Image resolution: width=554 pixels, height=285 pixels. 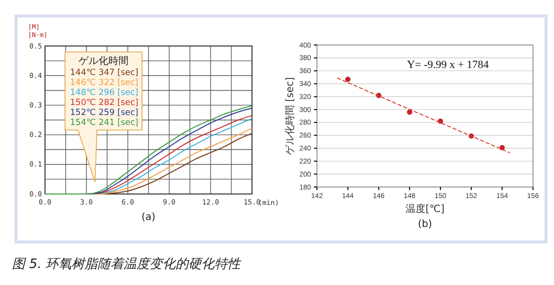 What do you see at coordinates (290, 115) in the screenshot?
I see `y-axis-title: ゲル化時間 [sec]` at bounding box center [290, 115].